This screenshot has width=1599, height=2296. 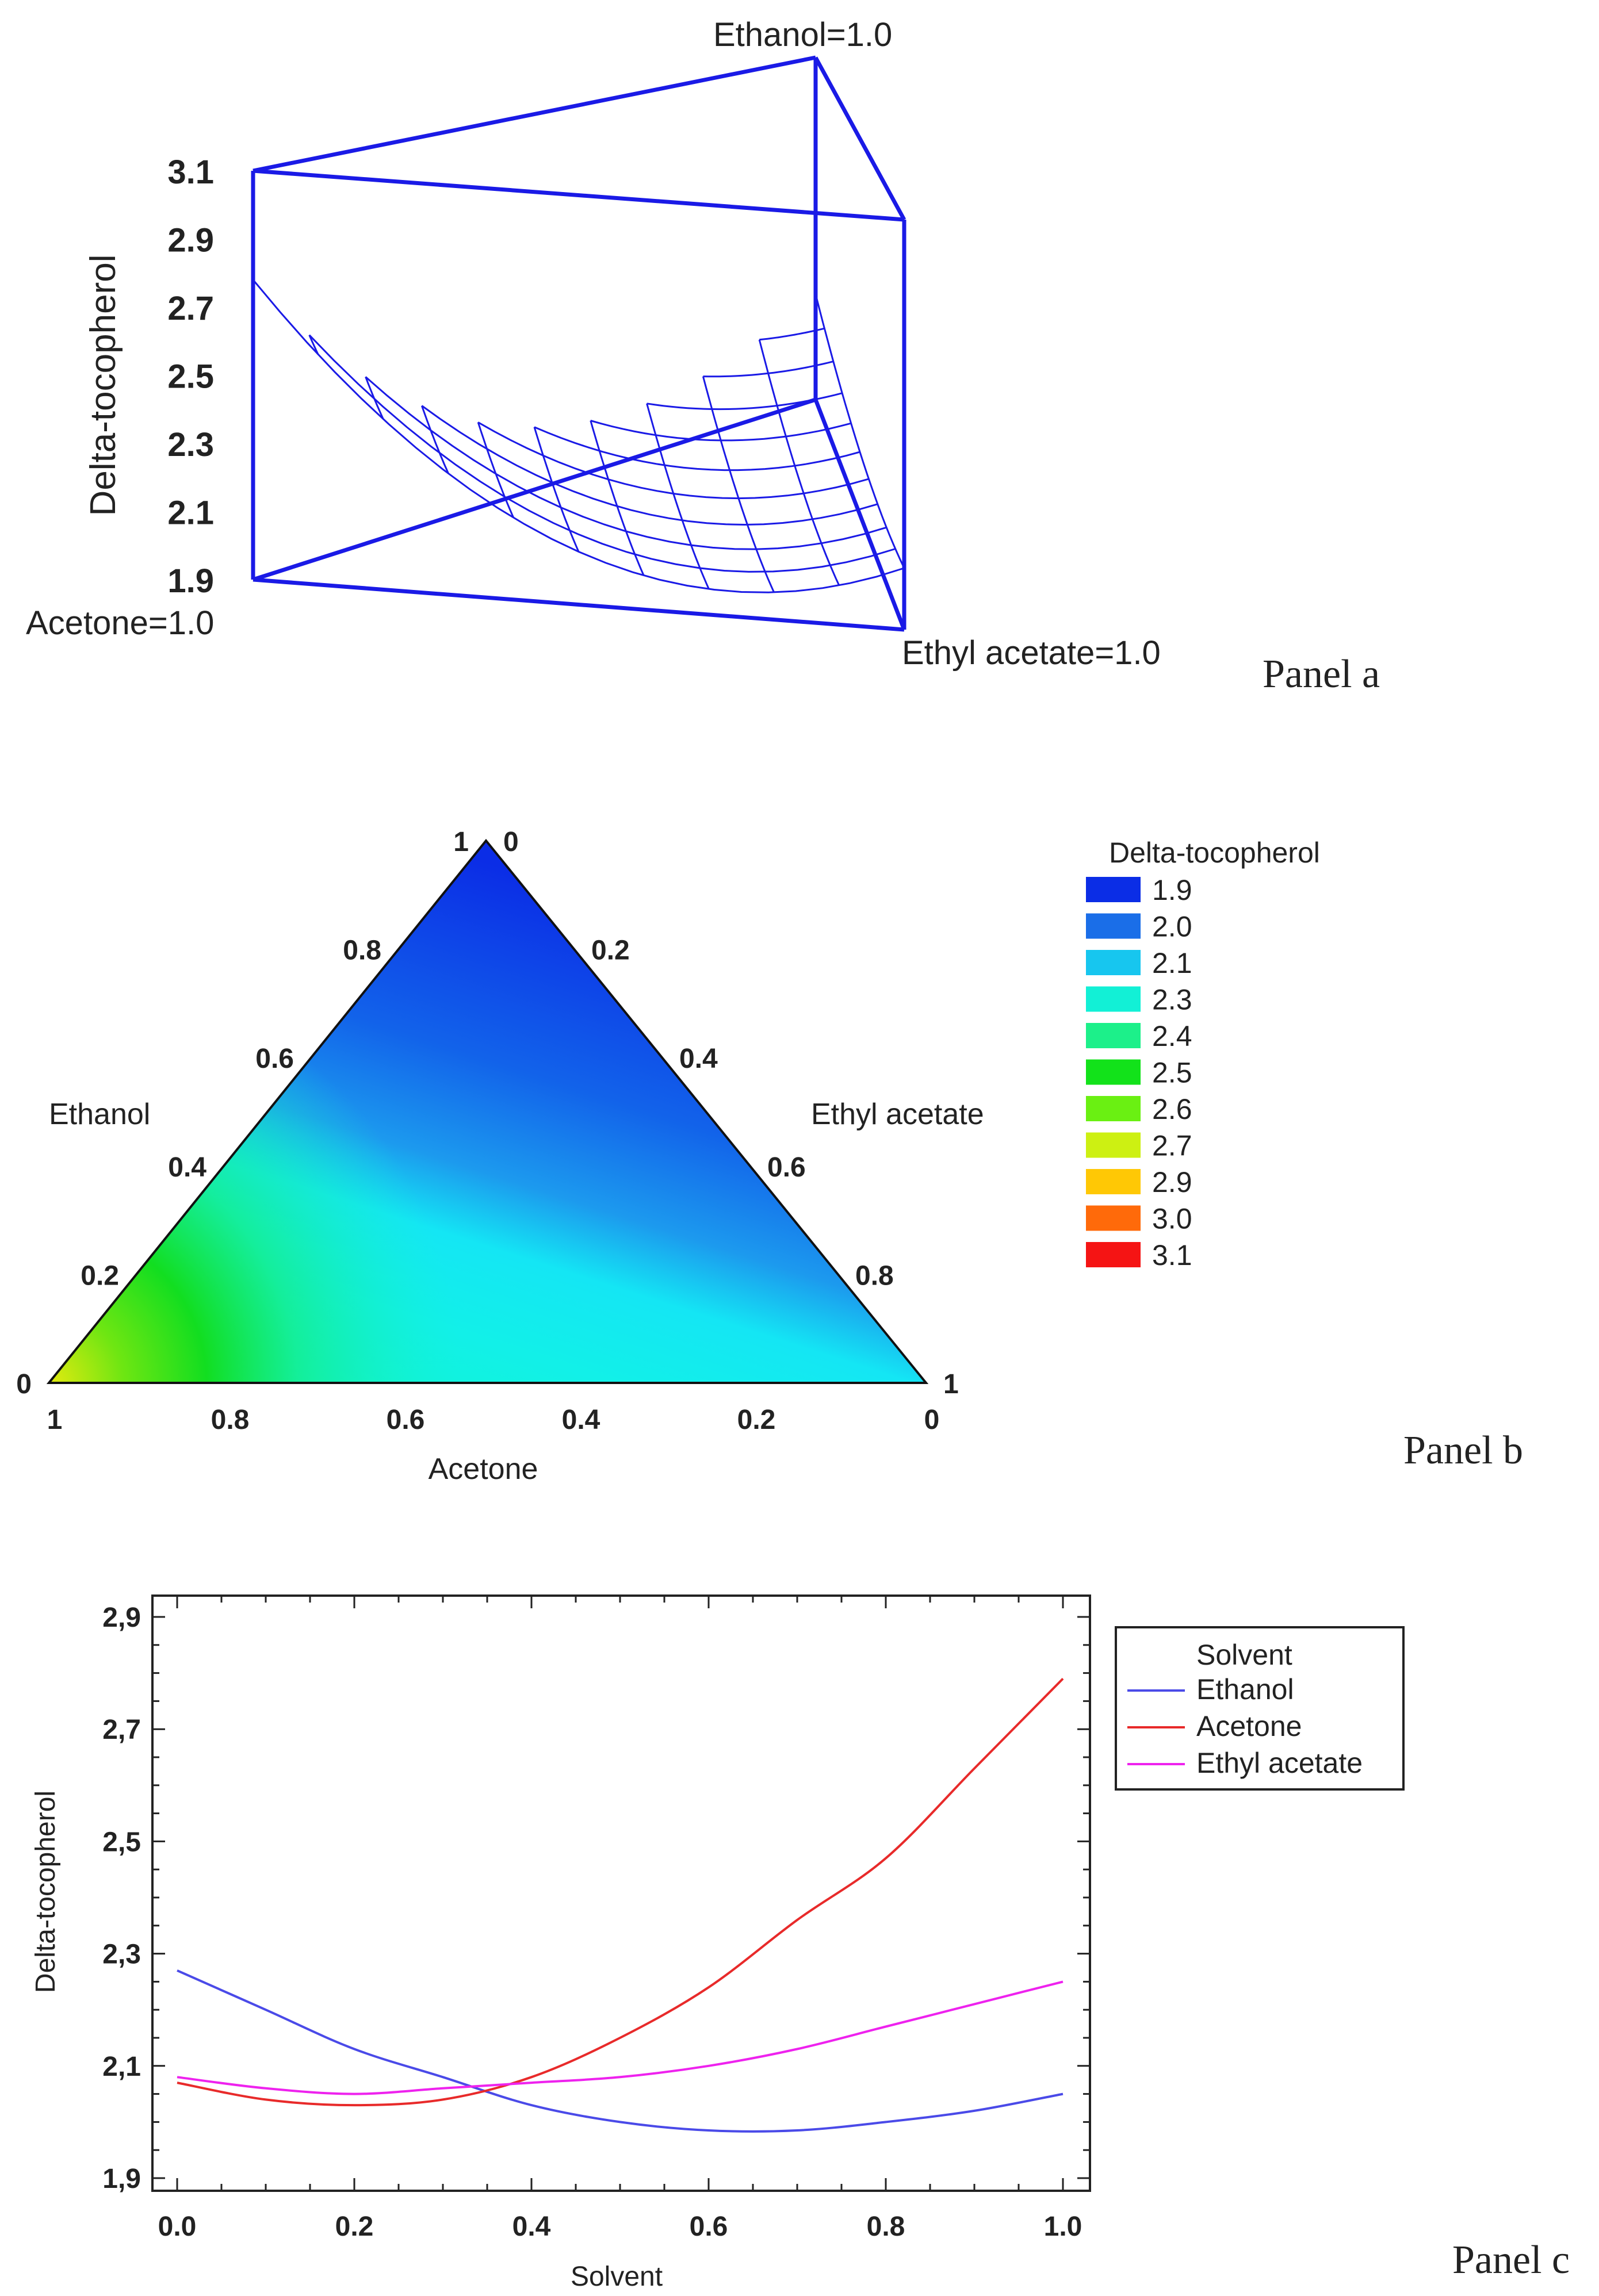 What do you see at coordinates (786, 1167) in the screenshot?
I see `ternary-tick-ethyl-acetate: 0.6` at bounding box center [786, 1167].